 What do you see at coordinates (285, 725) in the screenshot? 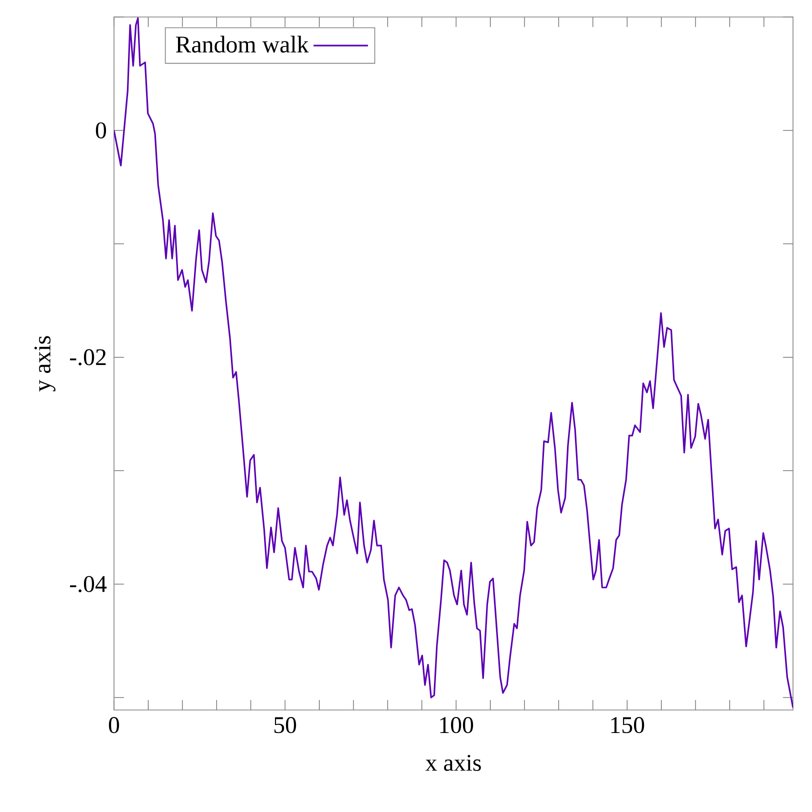
I see `x-tick-label: 50` at bounding box center [285, 725].